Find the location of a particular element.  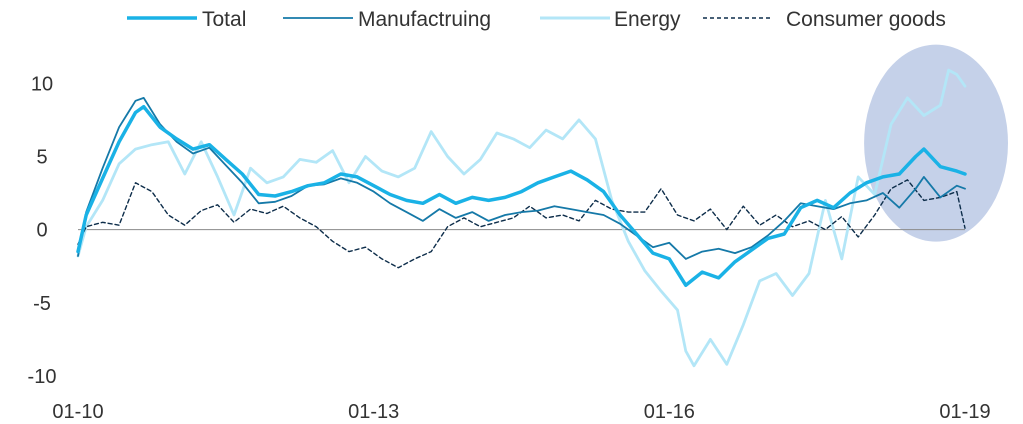

y-axis-tick-labels: 10 5 0 -5 -10 is located at coordinates (42, 230).